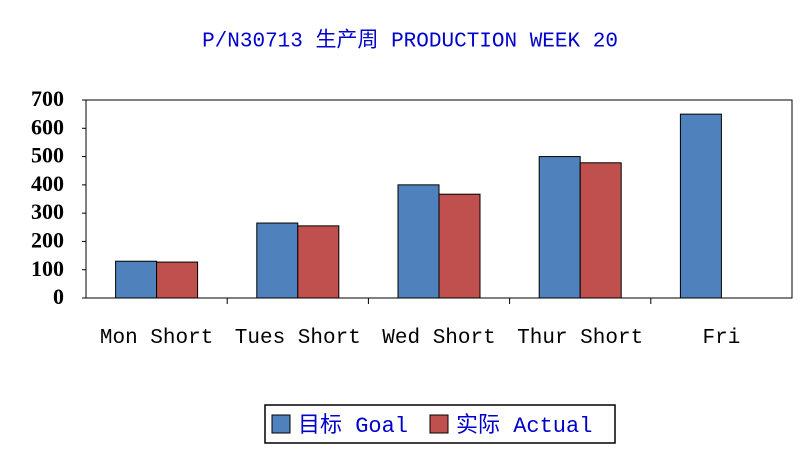 Image resolution: width=810 pixels, height=455 pixels. Describe the element at coordinates (47, 268) in the screenshot. I see `y-tick-label: 100` at that location.